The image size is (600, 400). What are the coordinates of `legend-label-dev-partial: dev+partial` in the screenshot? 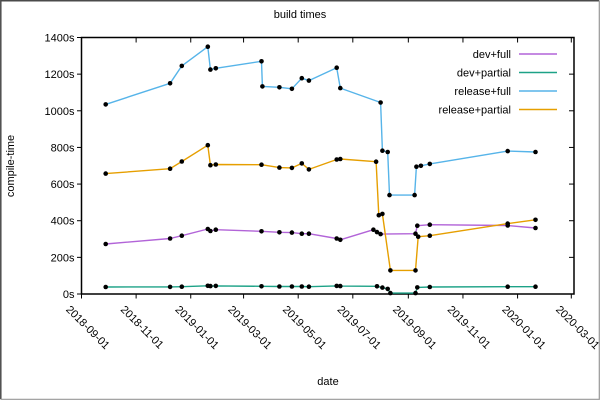 It's located at (484, 74).